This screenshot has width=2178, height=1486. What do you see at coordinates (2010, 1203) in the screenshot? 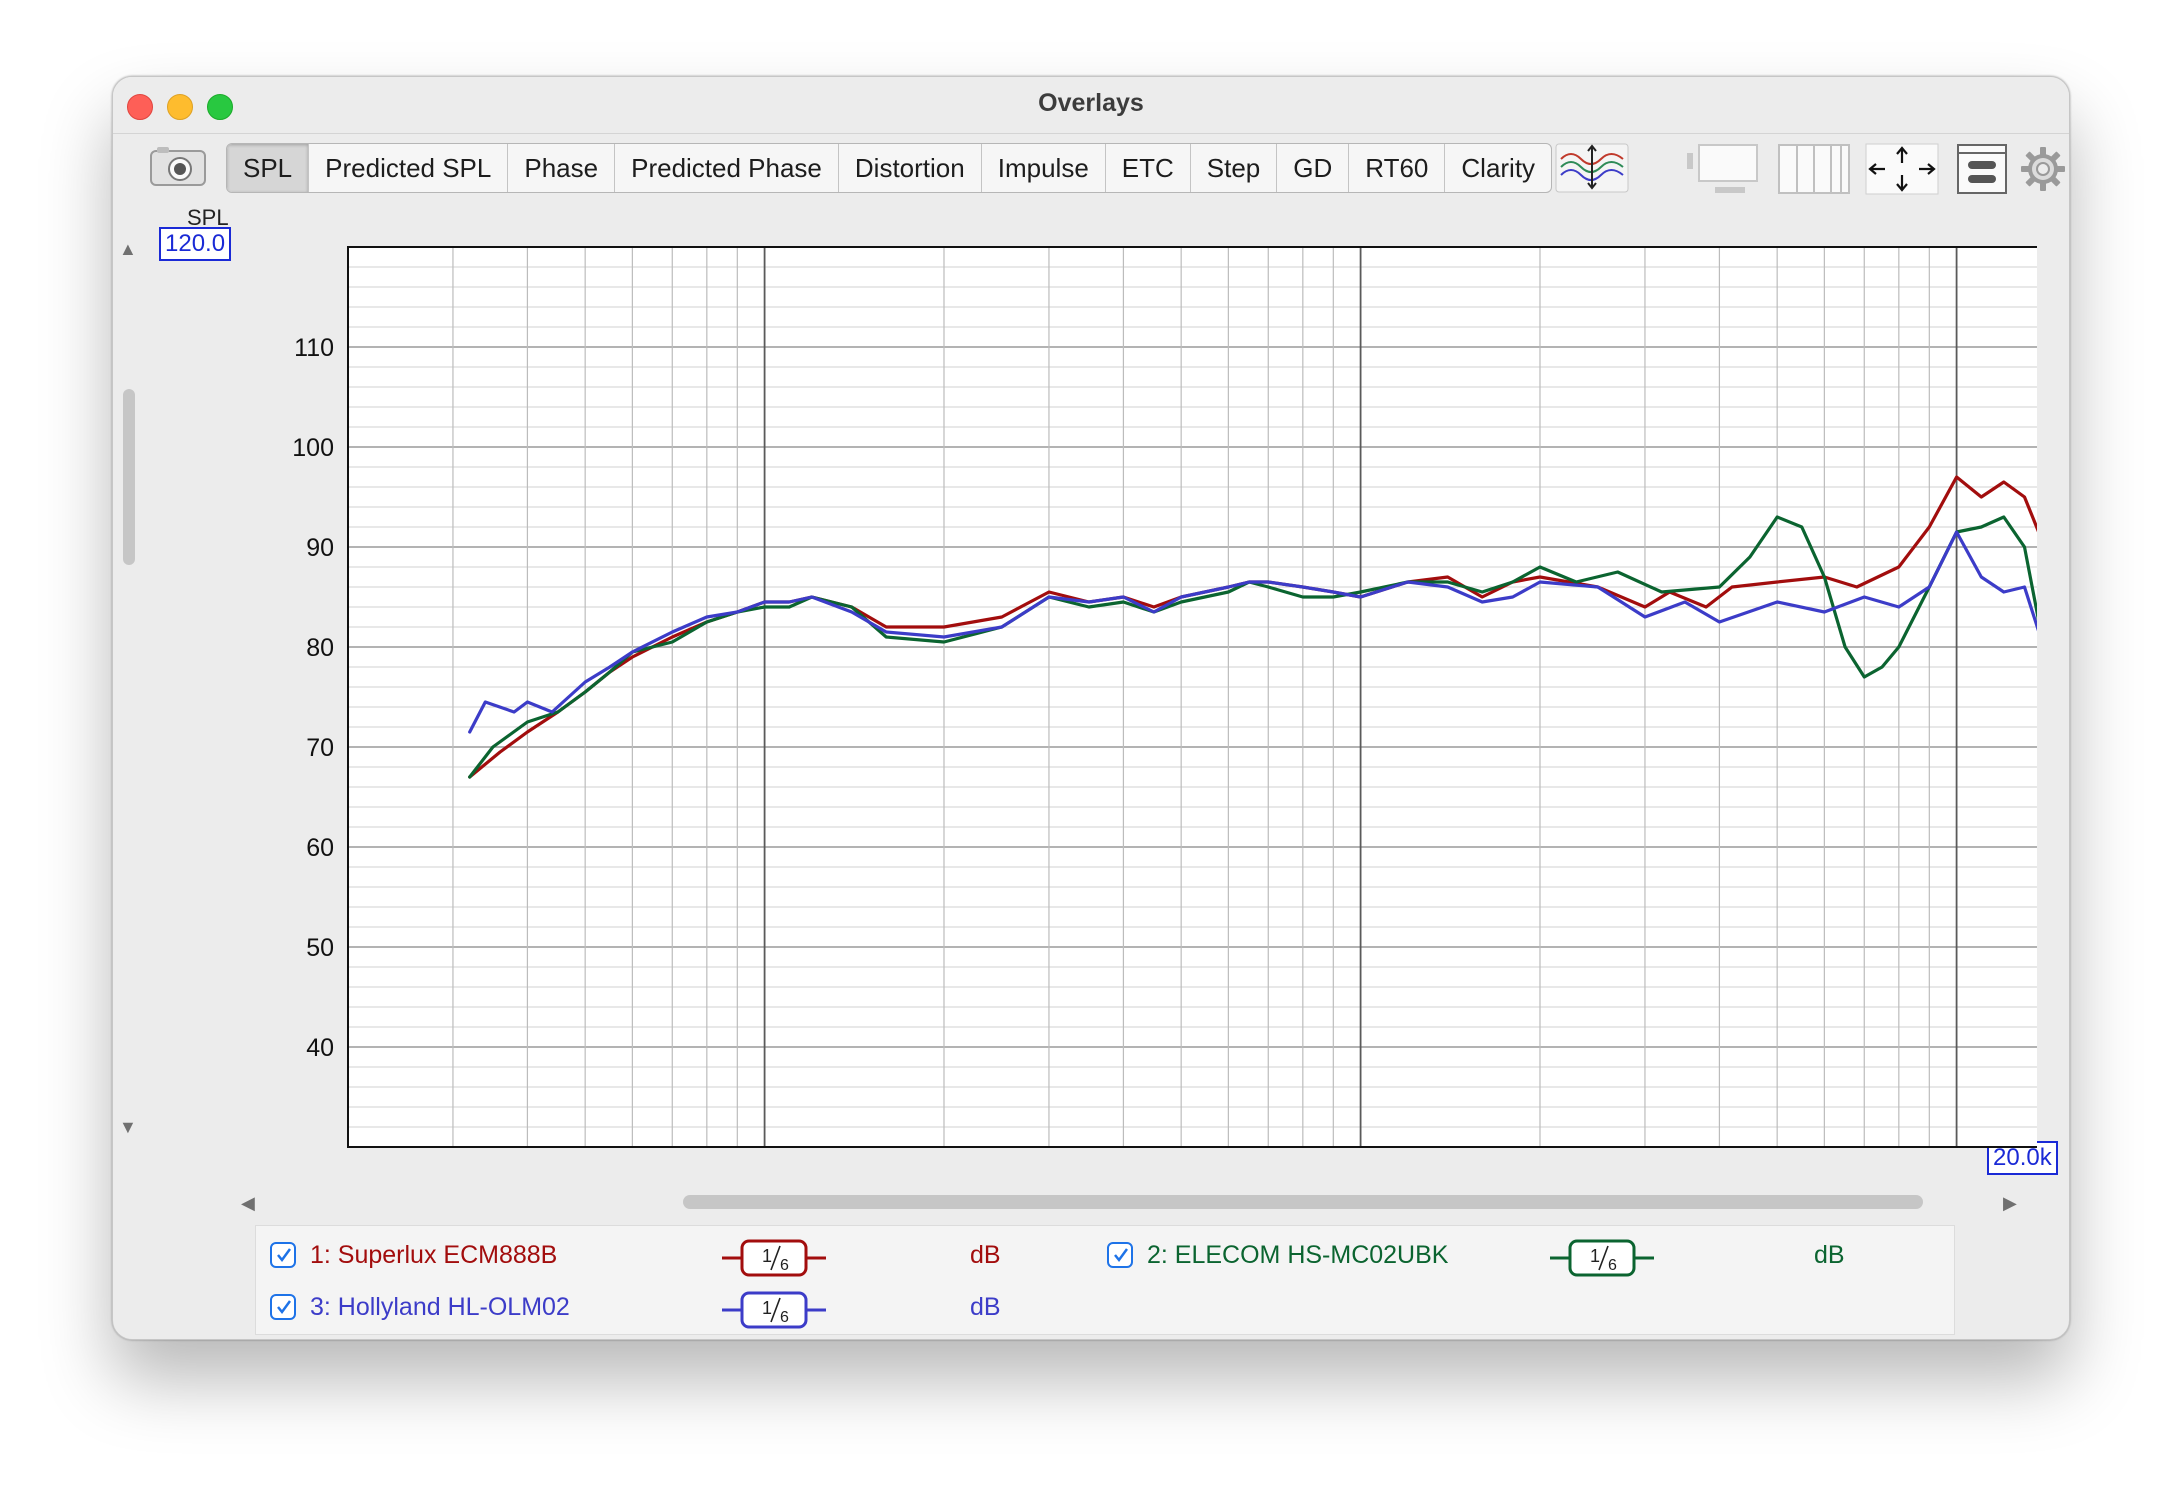
I see `scroll-right-arrow: ▶` at bounding box center [2010, 1203].